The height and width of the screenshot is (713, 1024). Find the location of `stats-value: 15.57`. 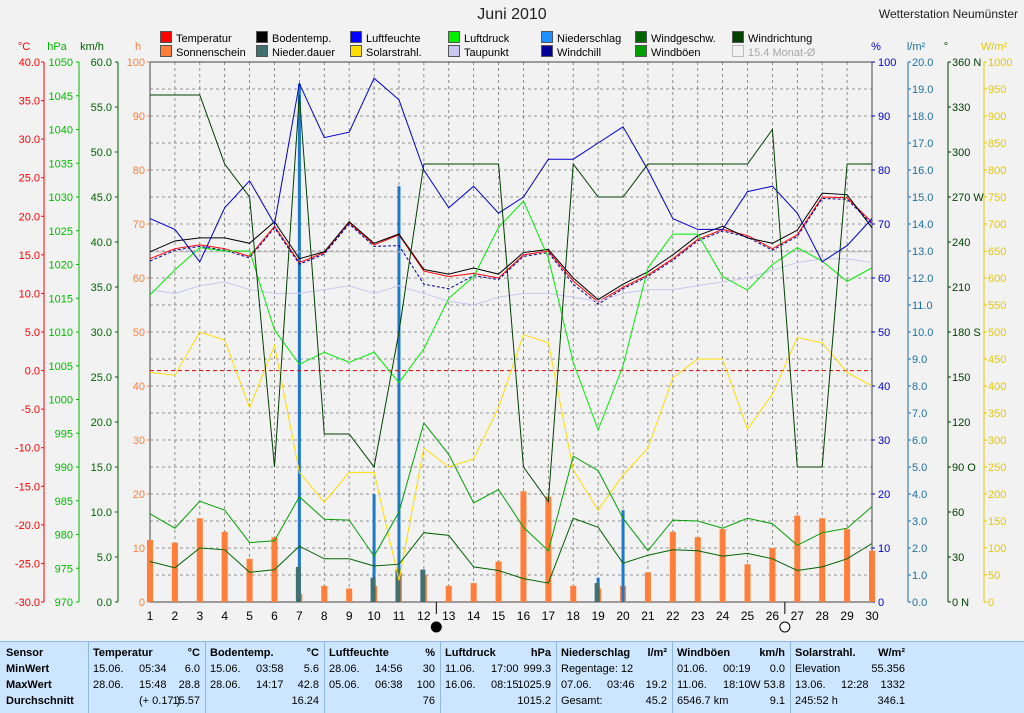

stats-value: 15.57 is located at coordinates (186, 701).